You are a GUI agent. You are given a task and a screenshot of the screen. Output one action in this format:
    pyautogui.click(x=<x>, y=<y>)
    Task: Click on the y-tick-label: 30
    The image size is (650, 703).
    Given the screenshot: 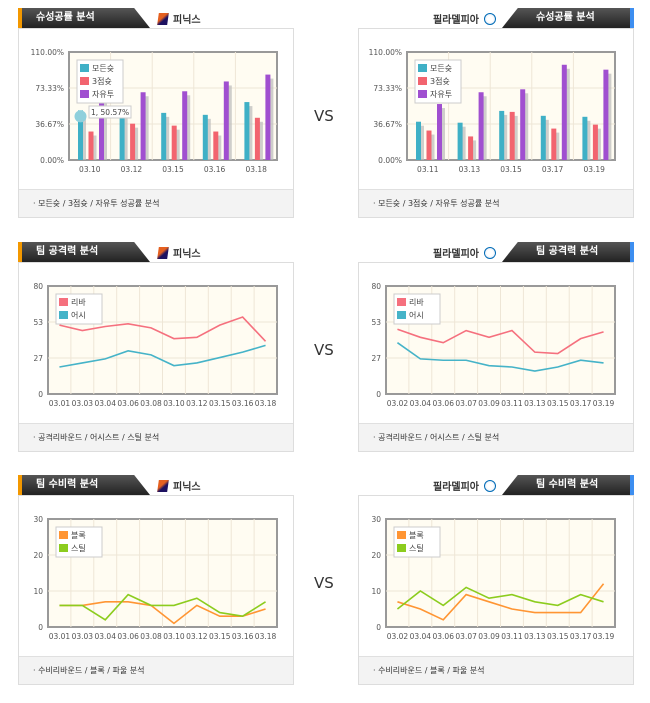 What is the action you would take?
    pyautogui.click(x=376, y=519)
    